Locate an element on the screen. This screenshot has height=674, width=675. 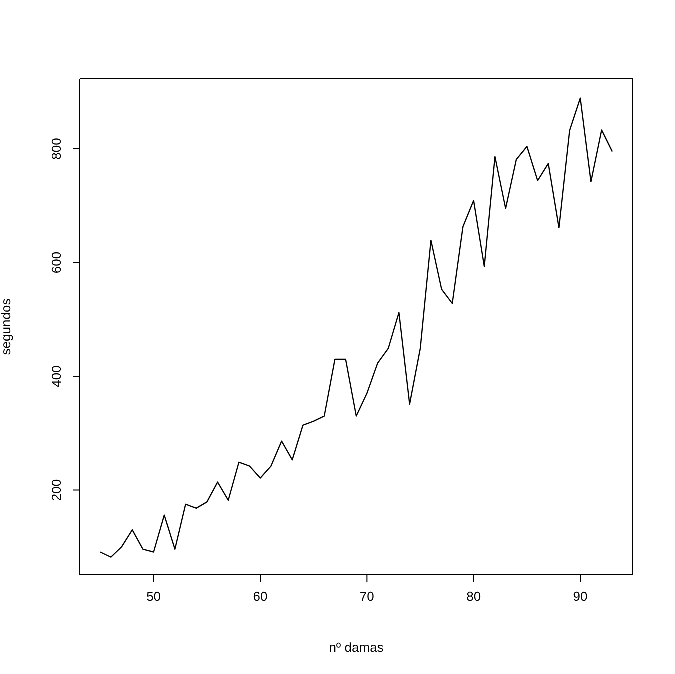
y-tick-label: 600 is located at coordinates (56, 263).